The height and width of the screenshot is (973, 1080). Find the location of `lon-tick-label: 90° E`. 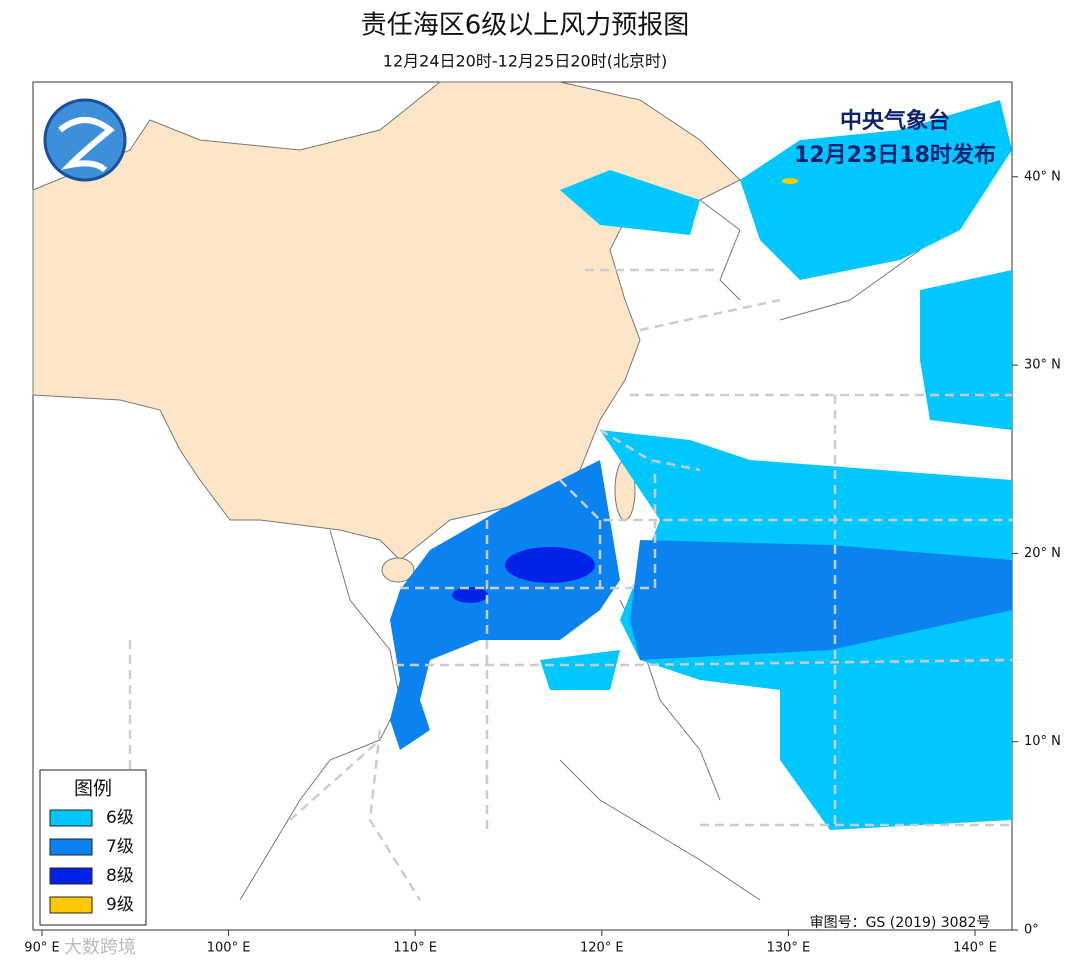

lon-tick-label: 90° E is located at coordinates (41, 948).